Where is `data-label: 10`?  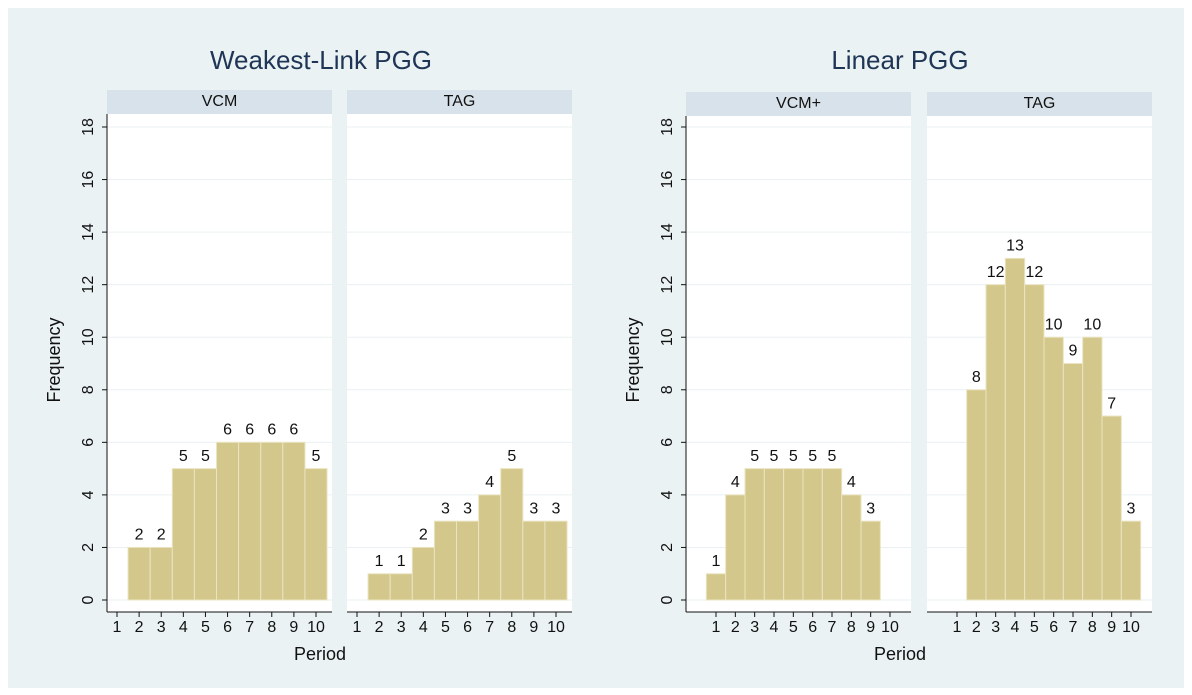 data-label: 10 is located at coordinates (1054, 324).